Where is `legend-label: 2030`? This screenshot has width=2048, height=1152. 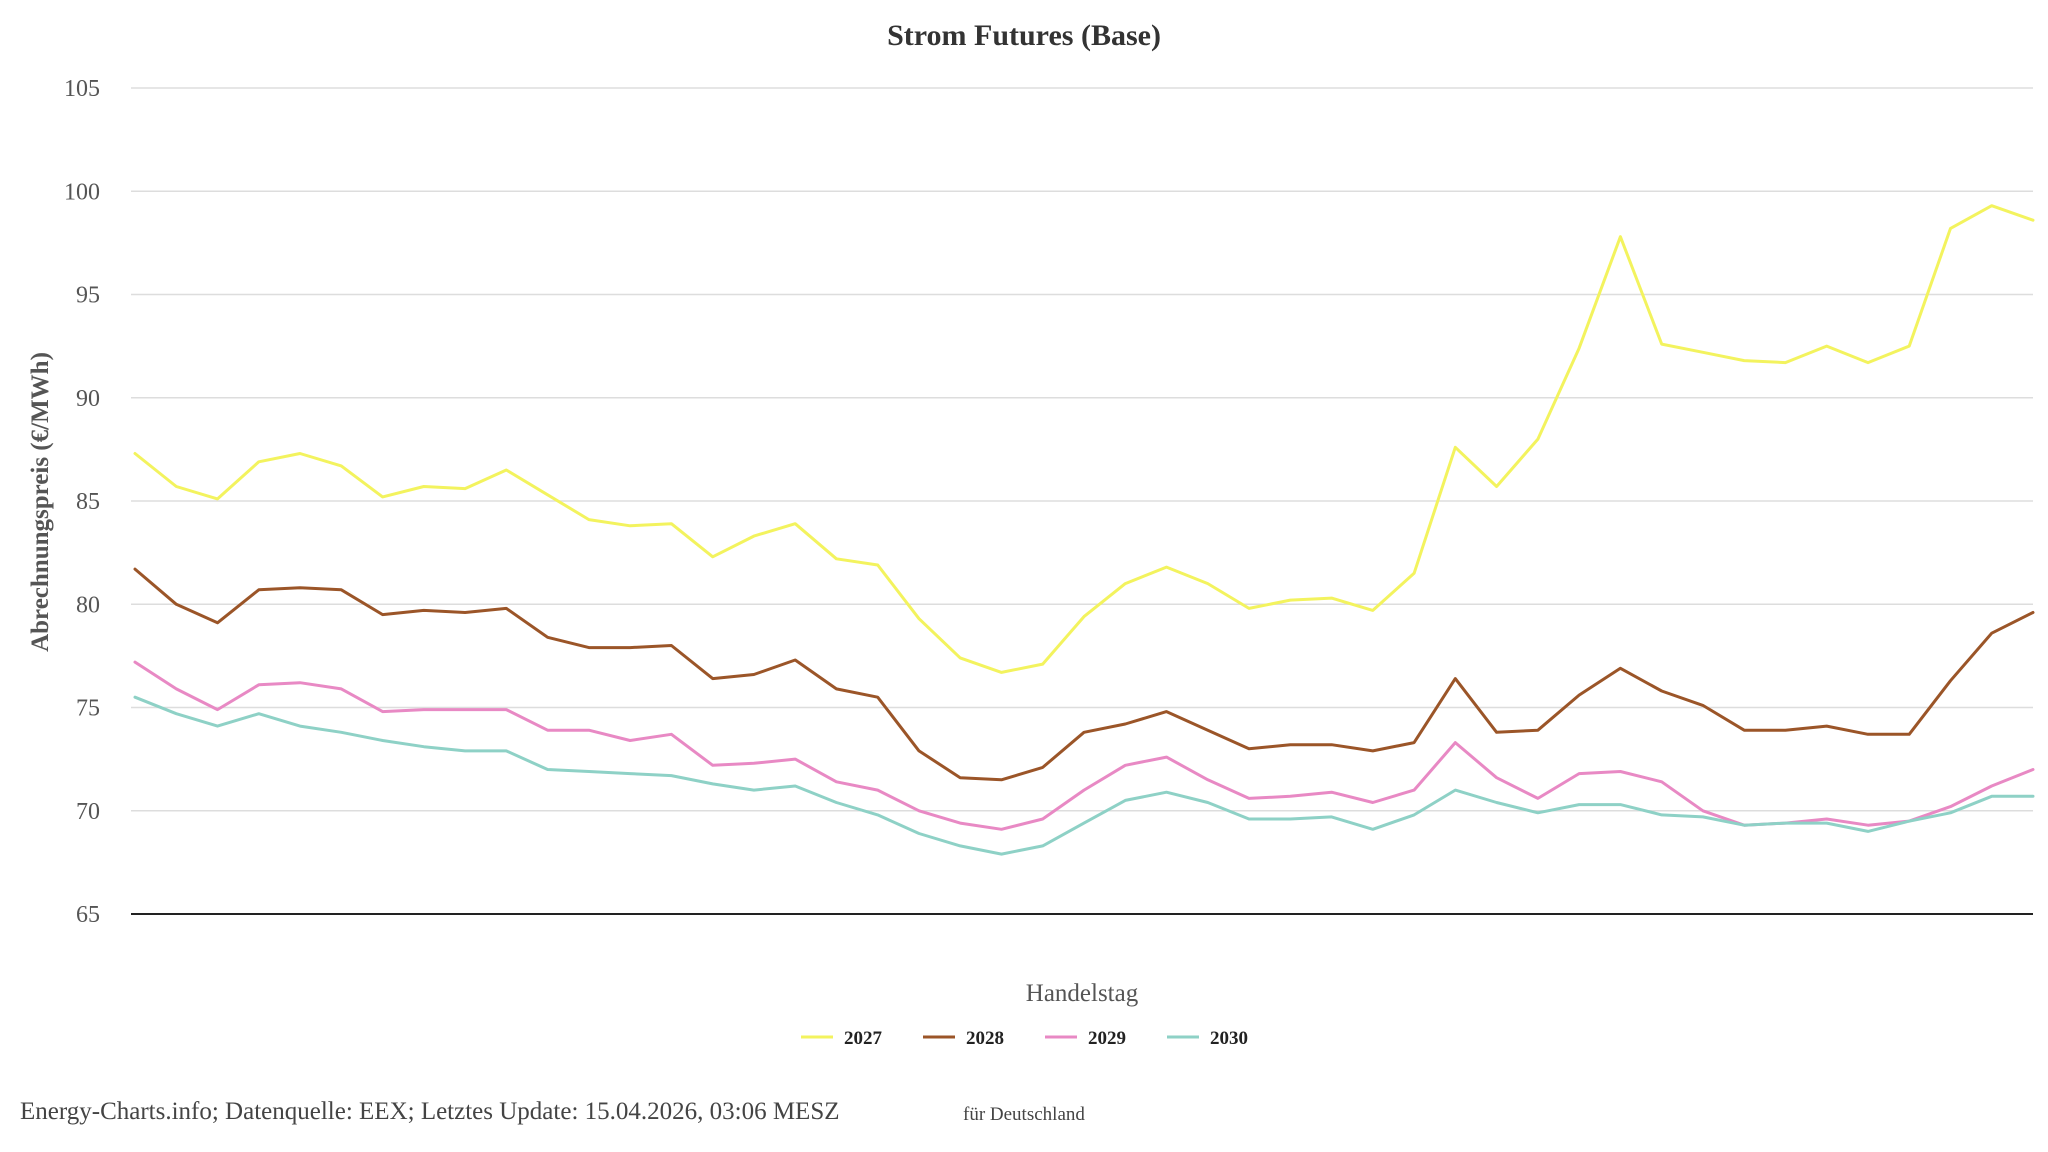
legend-label: 2030 is located at coordinates (1229, 1038).